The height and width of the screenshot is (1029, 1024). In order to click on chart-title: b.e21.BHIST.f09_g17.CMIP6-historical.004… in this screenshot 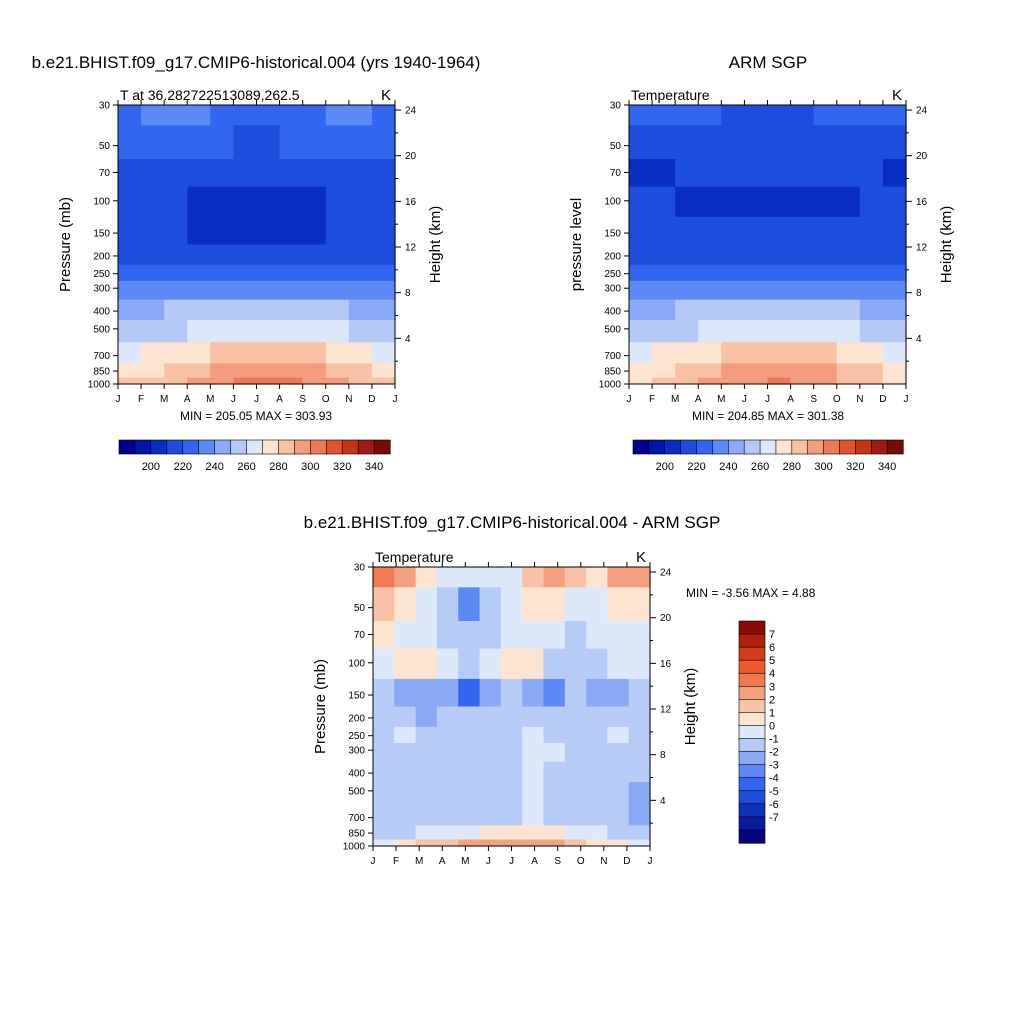, I will do `click(256, 62)`.